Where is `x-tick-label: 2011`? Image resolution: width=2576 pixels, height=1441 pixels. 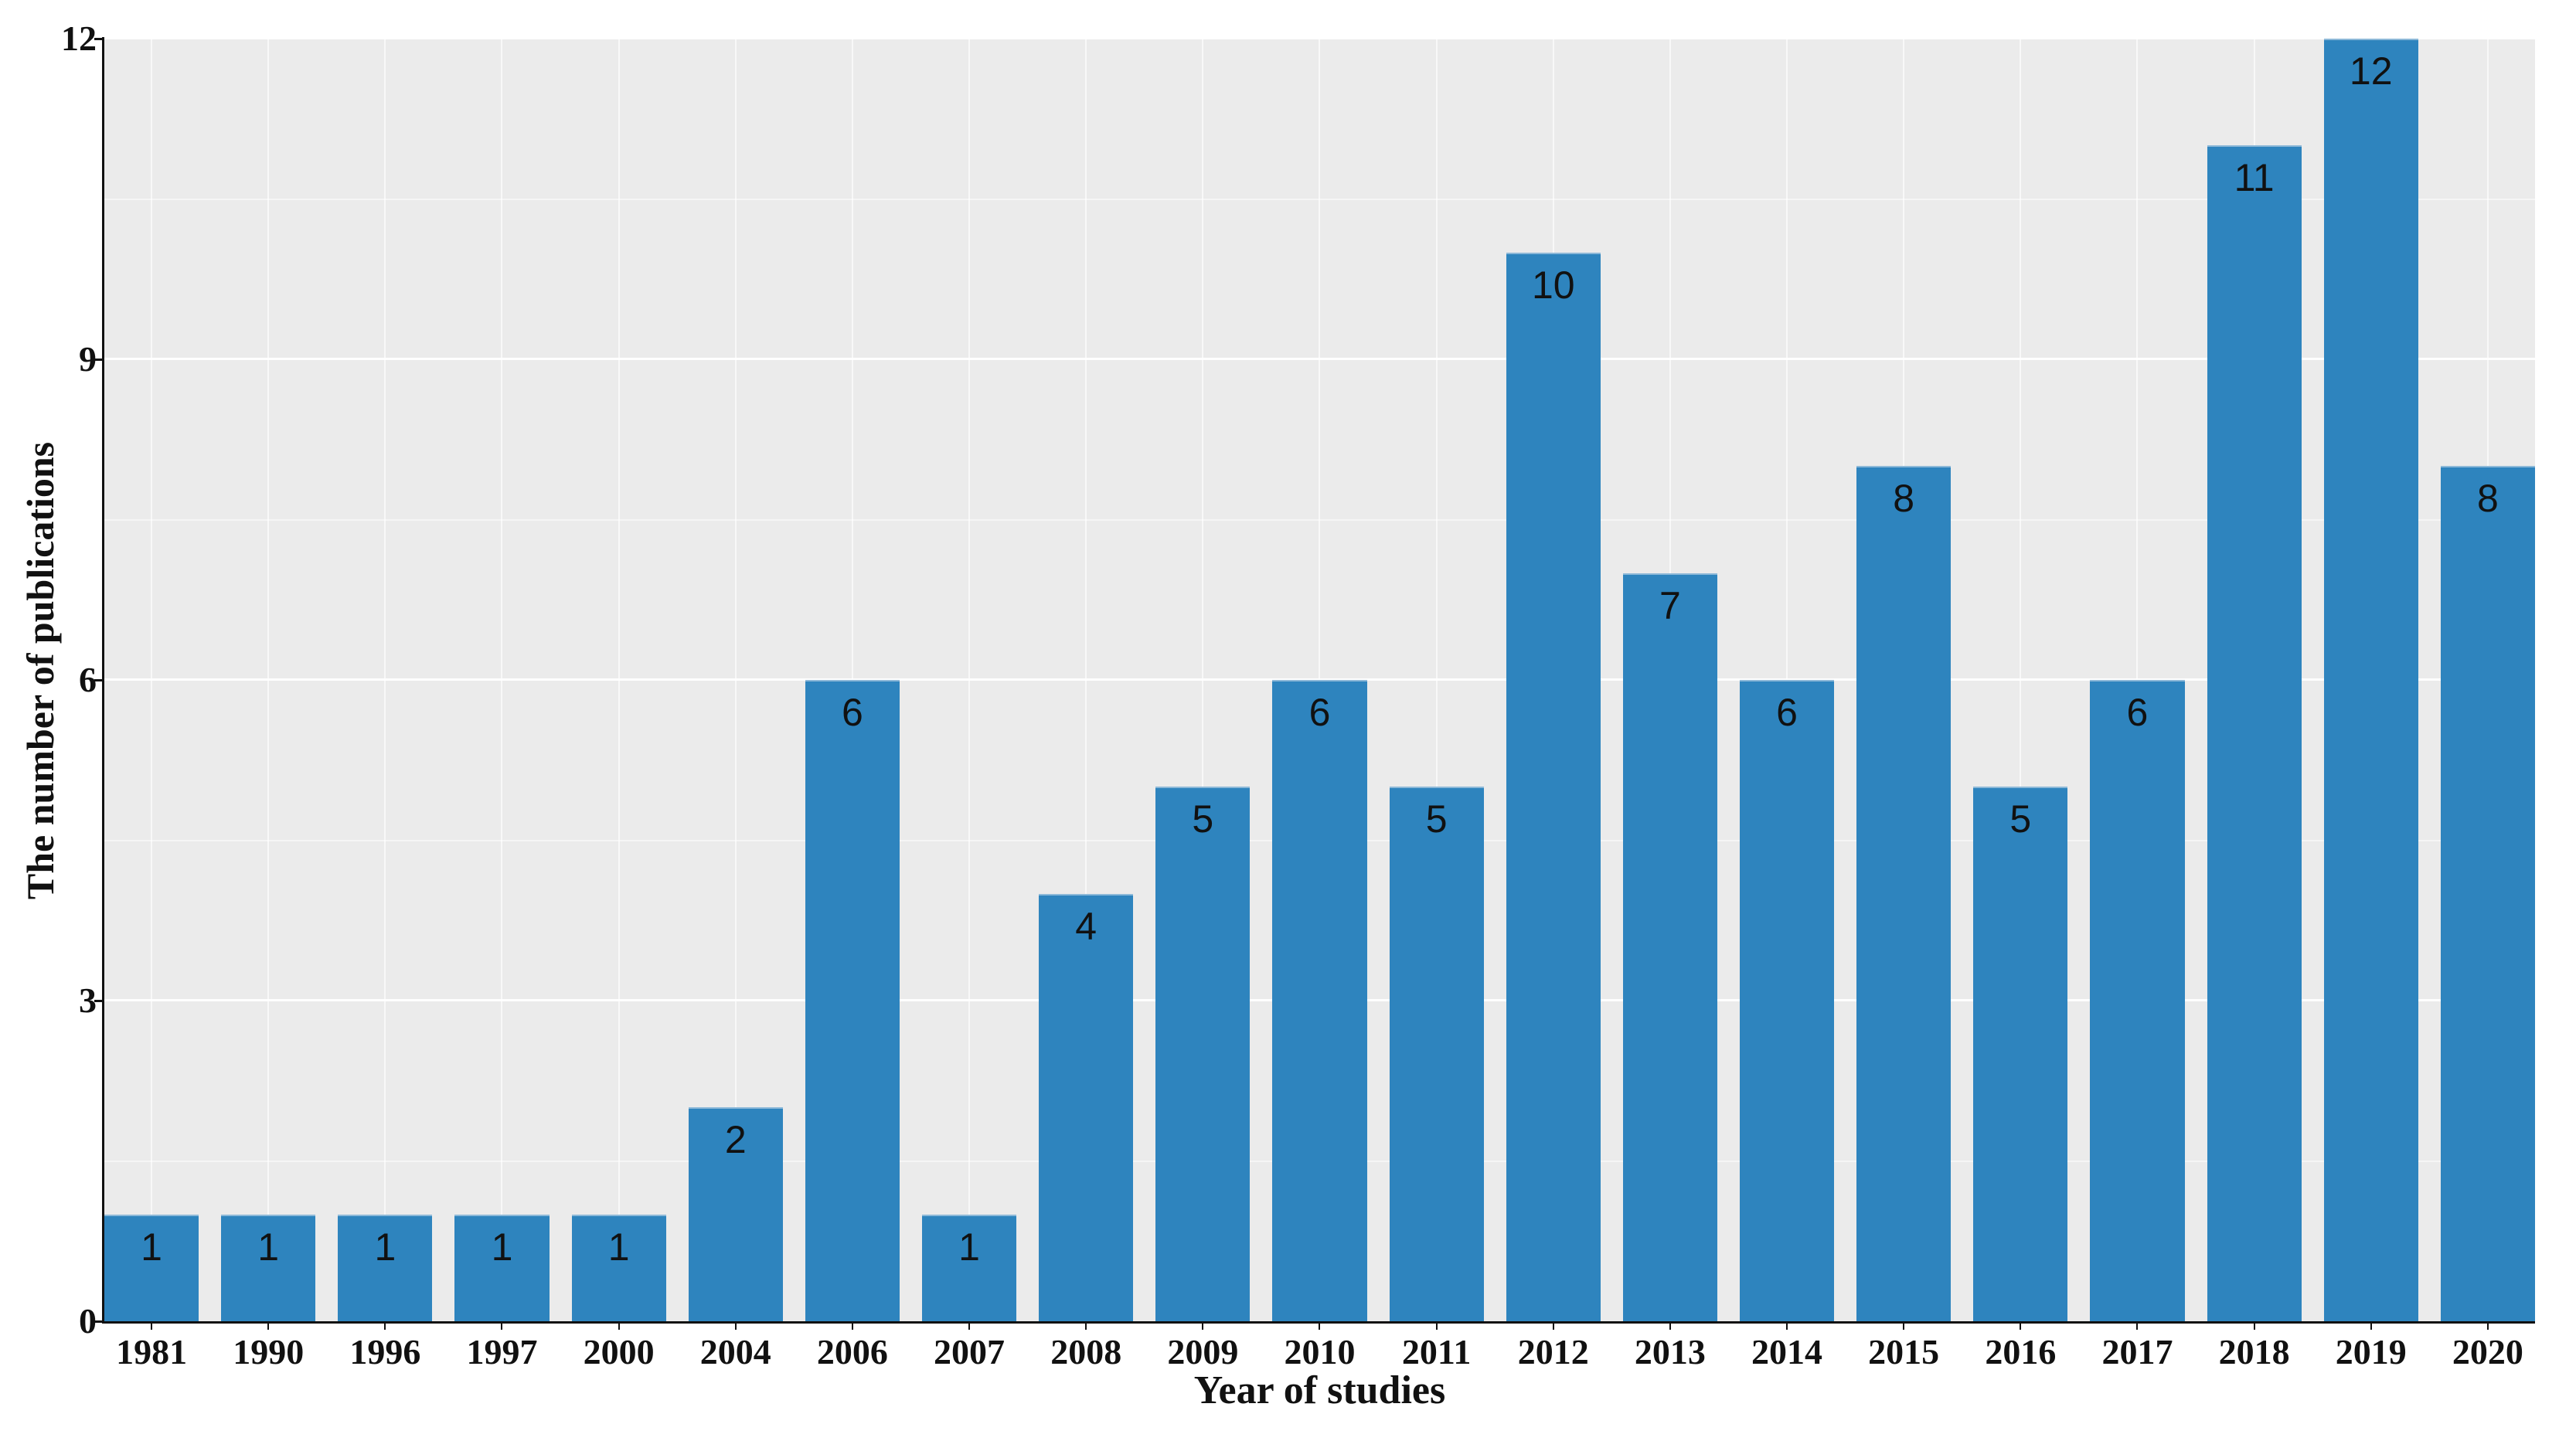 x-tick-label: 2011 is located at coordinates (1436, 1352).